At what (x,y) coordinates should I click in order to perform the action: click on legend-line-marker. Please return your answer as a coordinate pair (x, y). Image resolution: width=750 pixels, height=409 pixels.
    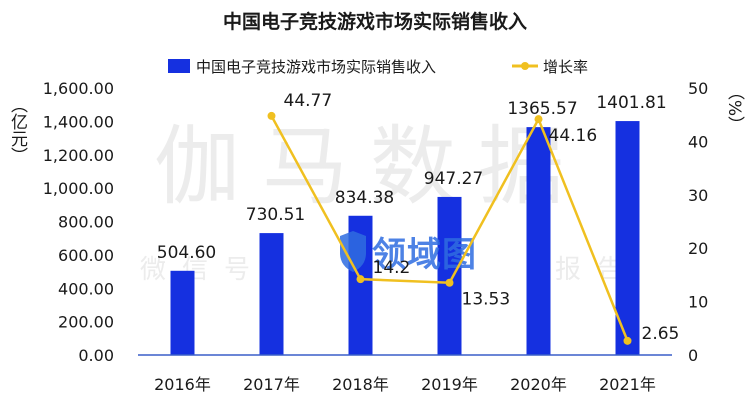
    Looking at the image, I should click on (525, 66).